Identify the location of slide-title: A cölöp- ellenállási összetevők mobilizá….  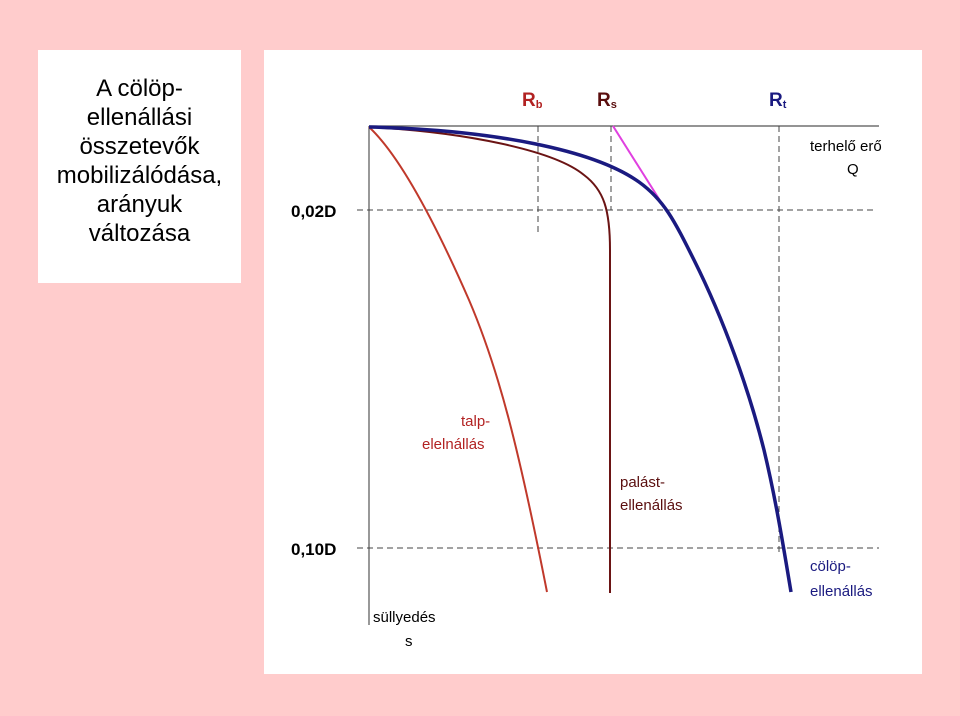
(139, 161).